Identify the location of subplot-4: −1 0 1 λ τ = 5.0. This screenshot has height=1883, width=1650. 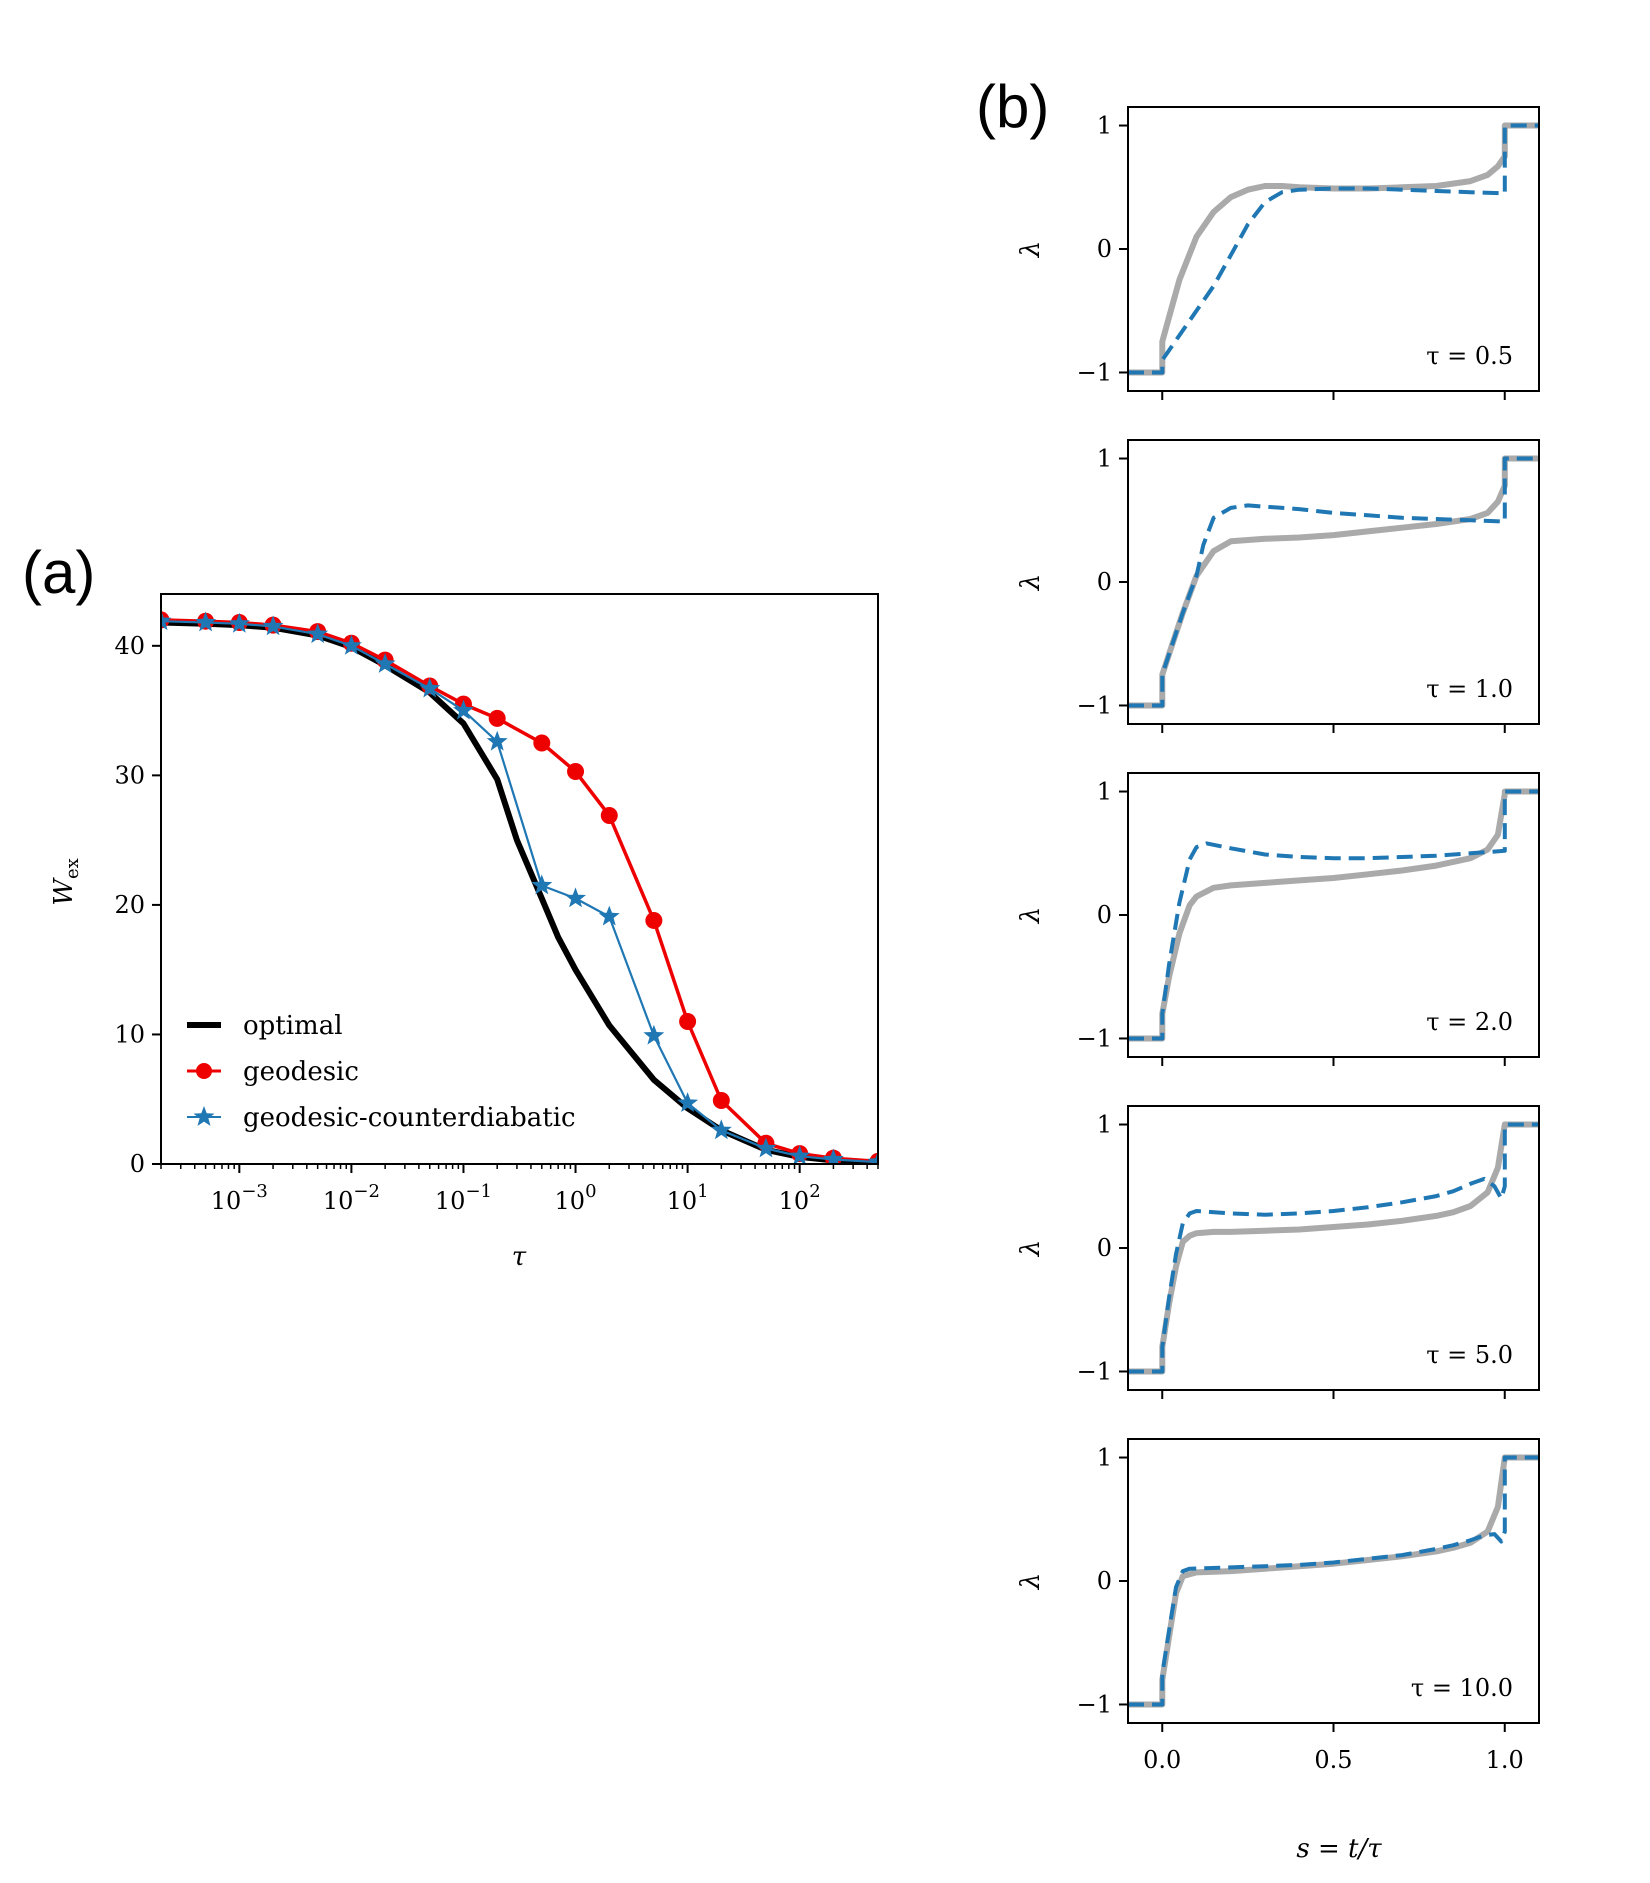
(1278, 1252).